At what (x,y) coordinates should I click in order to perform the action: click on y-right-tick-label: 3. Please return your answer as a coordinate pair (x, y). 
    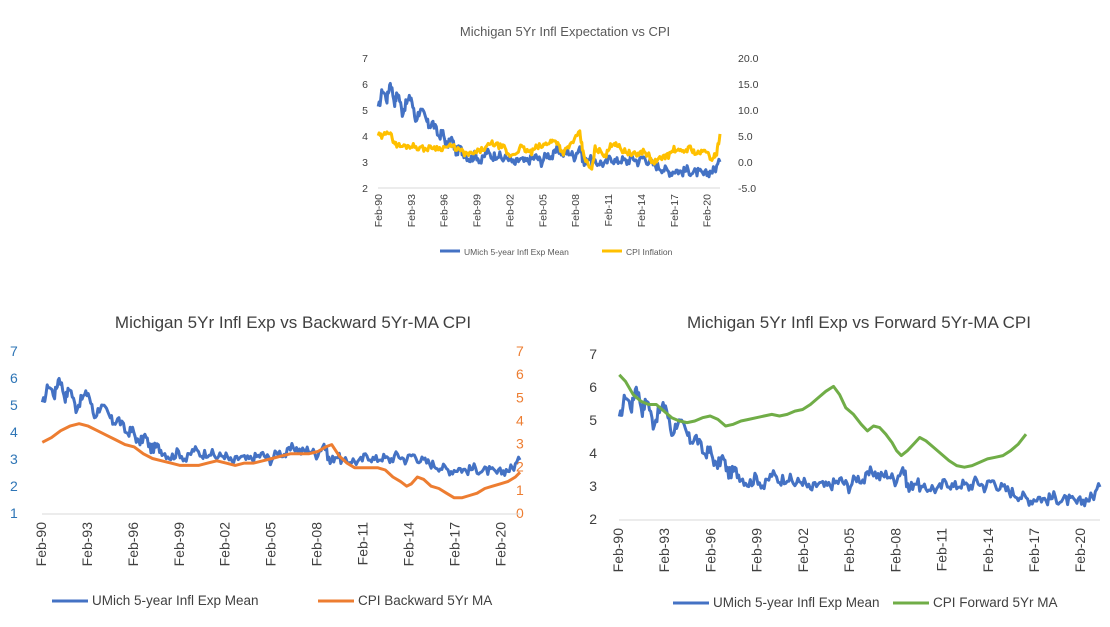
    Looking at the image, I should click on (520, 444).